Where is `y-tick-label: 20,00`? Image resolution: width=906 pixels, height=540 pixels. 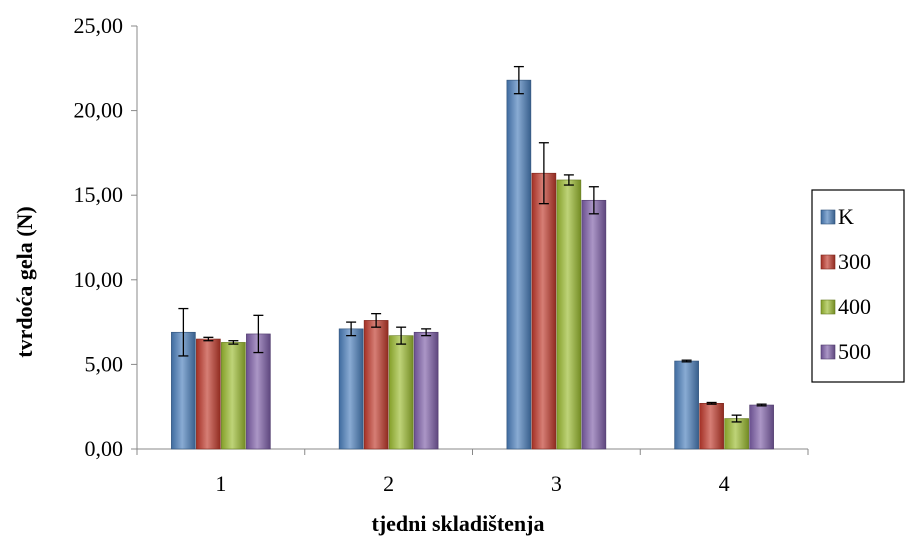
y-tick-label: 20,00 is located at coordinates (99, 110).